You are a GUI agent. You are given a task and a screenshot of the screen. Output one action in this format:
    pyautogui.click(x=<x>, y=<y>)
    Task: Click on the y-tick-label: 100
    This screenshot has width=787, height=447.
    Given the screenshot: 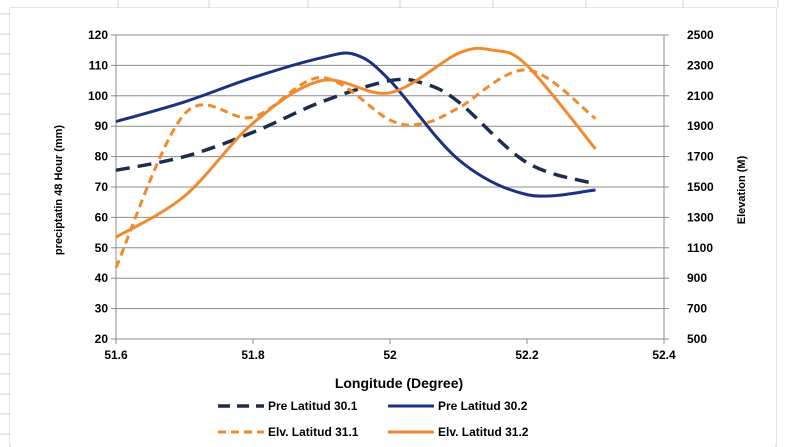 What is the action you would take?
    pyautogui.click(x=98, y=96)
    